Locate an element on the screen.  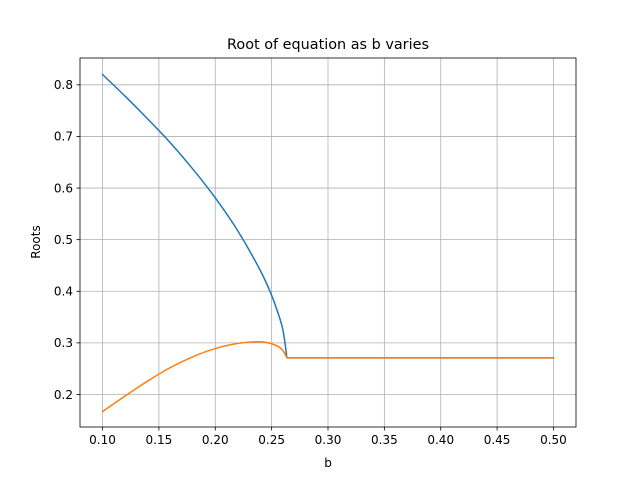
x-tick-label: 0.30 is located at coordinates (328, 440).